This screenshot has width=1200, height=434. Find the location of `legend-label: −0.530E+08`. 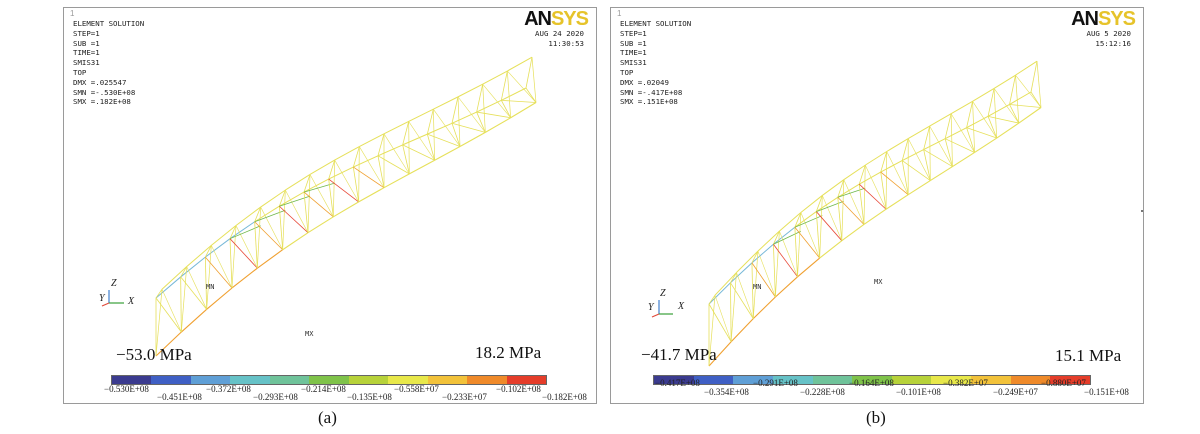

legend-label: −0.530E+08 is located at coordinates (126, 389).